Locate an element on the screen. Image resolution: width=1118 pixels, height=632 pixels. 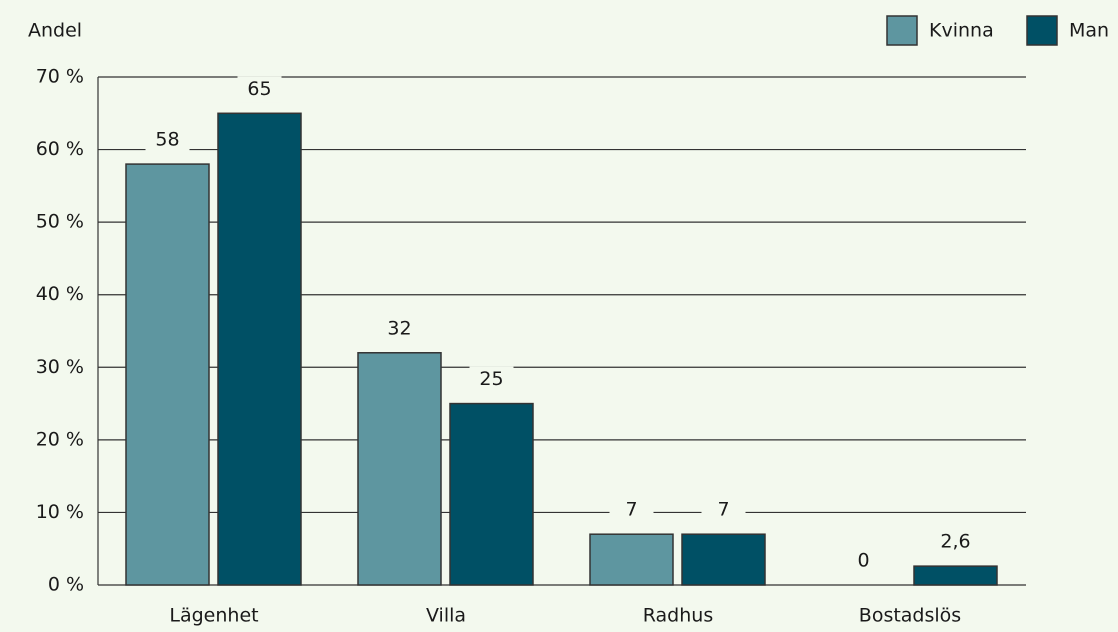
y-tick-label: 40 % is located at coordinates (60, 294).